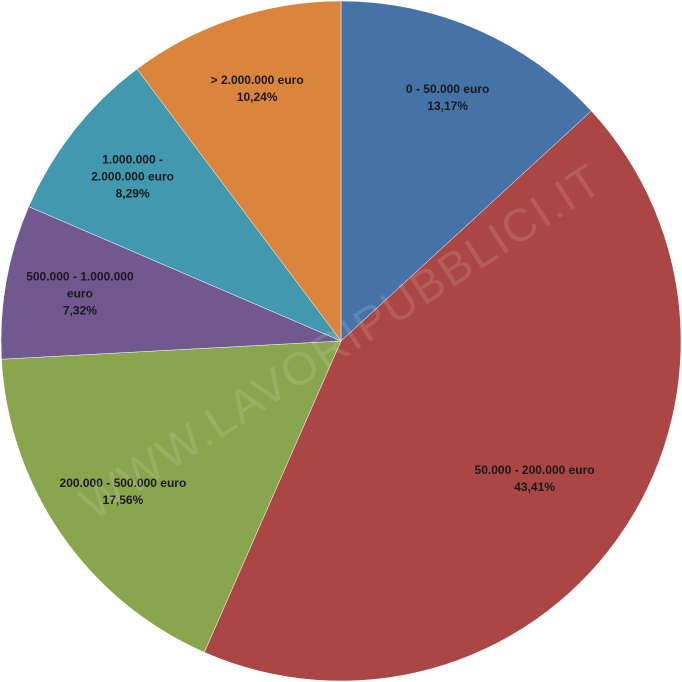  I want to click on slice-label: 0 - 50.000 euro 13,17%, so click(447, 98).